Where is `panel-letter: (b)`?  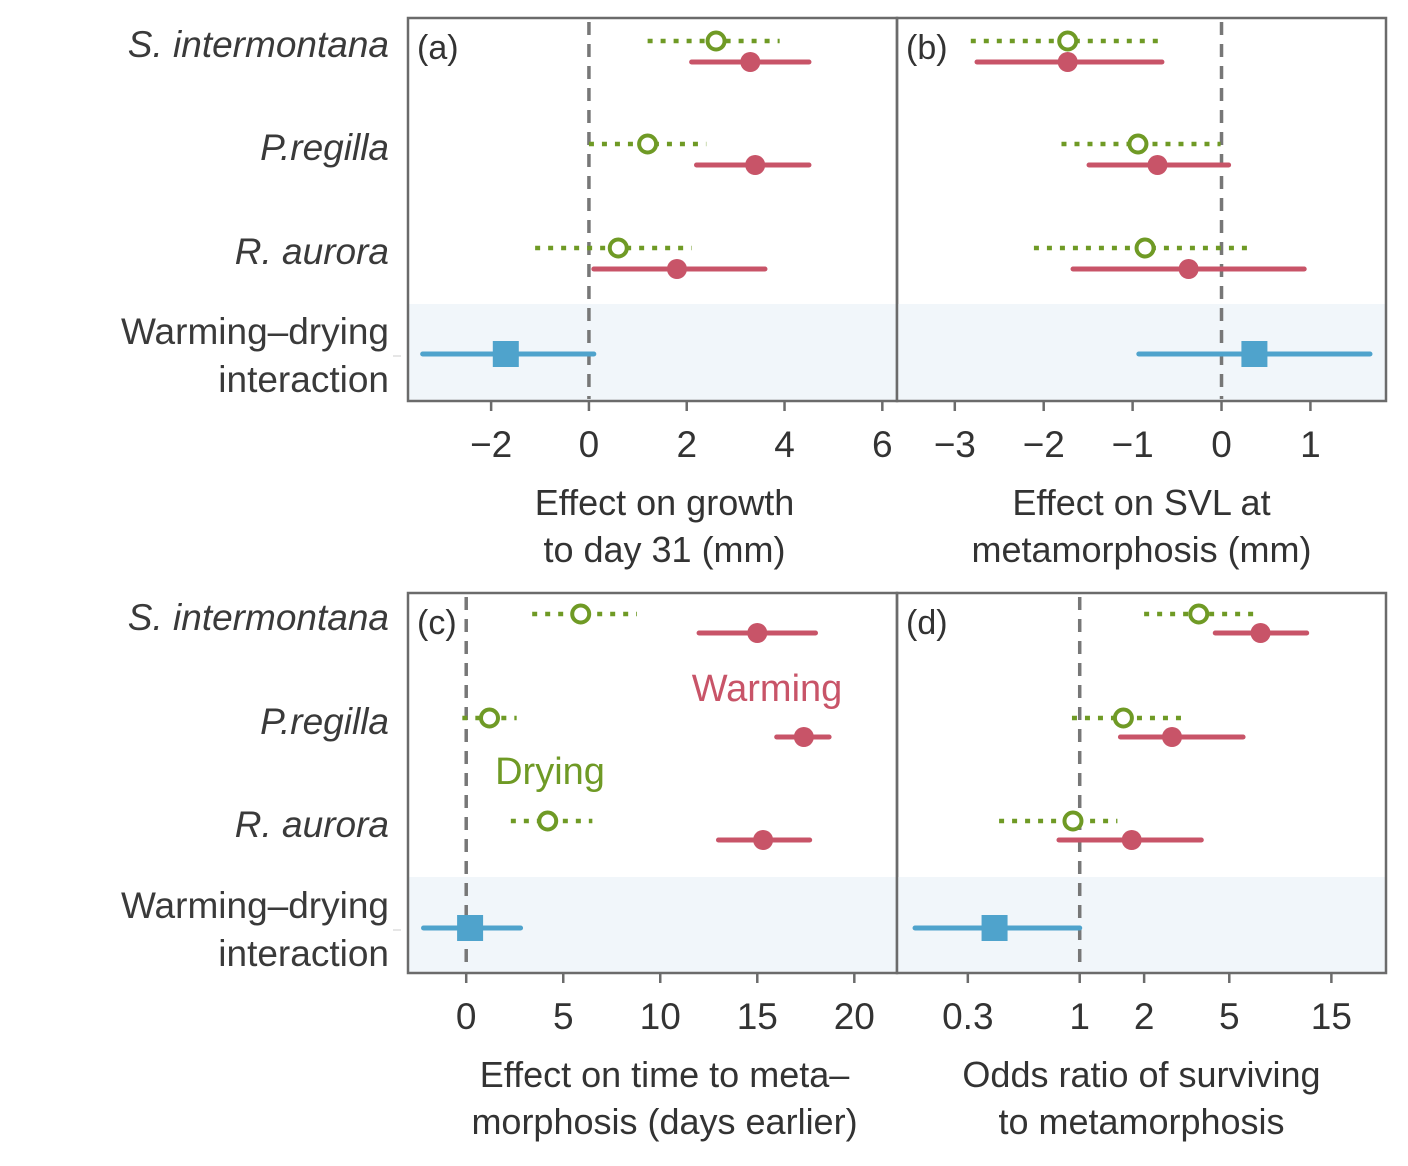 panel-letter: (b) is located at coordinates (927, 48).